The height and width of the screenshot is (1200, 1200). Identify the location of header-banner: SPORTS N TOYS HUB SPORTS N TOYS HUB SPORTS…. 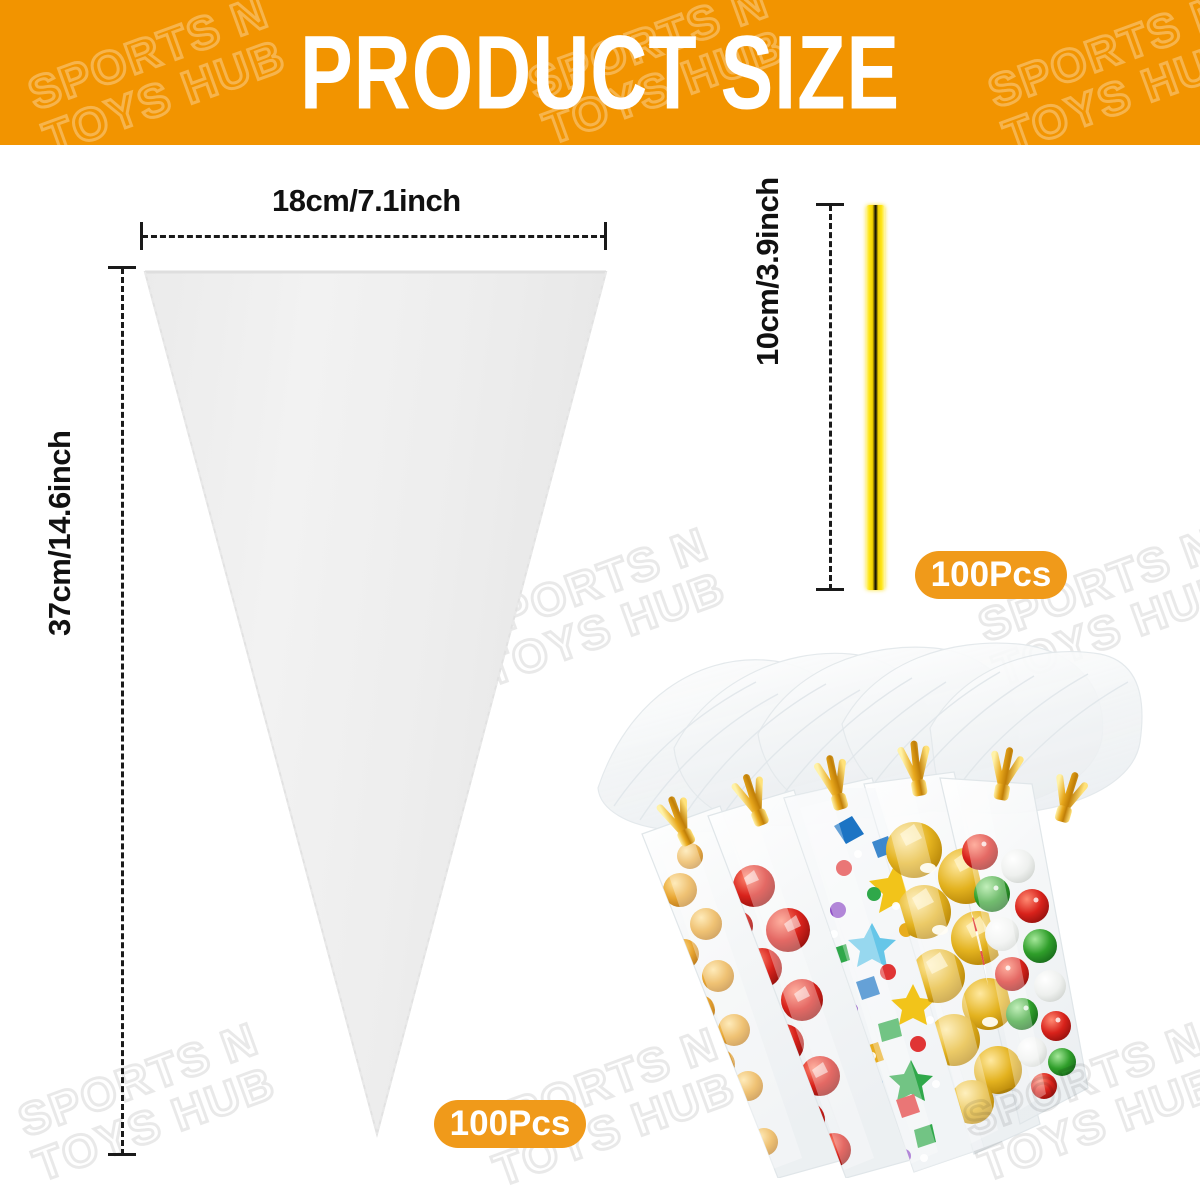
(600, 72).